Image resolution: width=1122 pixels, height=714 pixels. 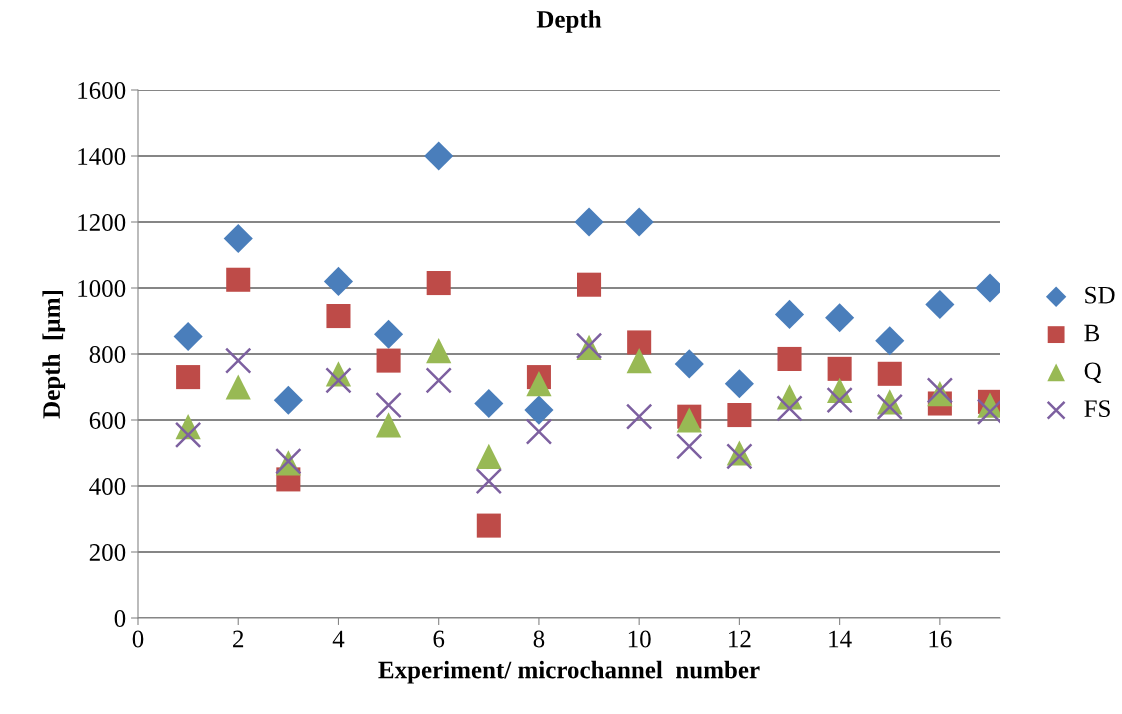 I want to click on chart-title: Depth, so click(x=569, y=21).